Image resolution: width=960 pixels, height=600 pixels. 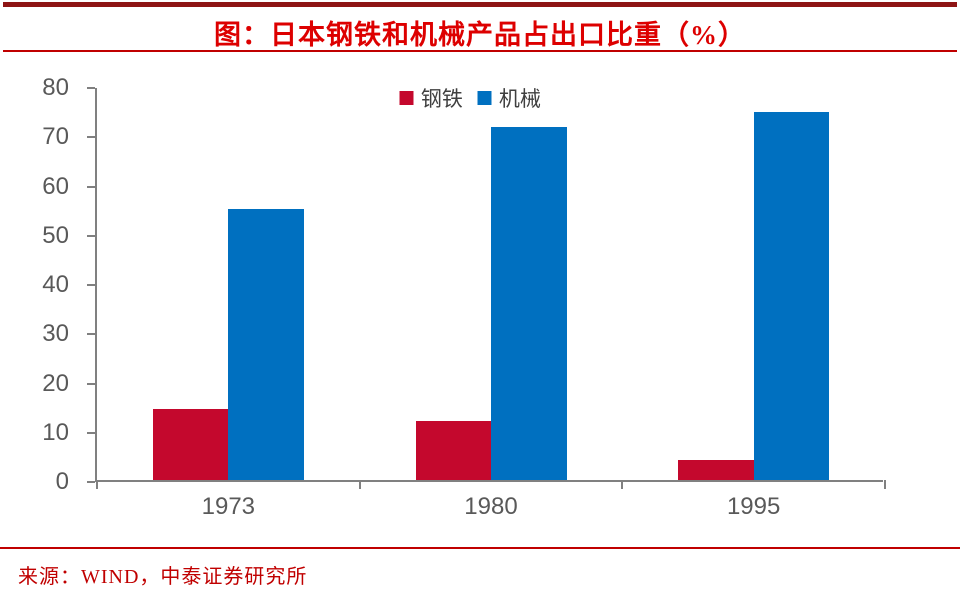 I want to click on chart-legend: 钢铁 机械, so click(x=470, y=98).